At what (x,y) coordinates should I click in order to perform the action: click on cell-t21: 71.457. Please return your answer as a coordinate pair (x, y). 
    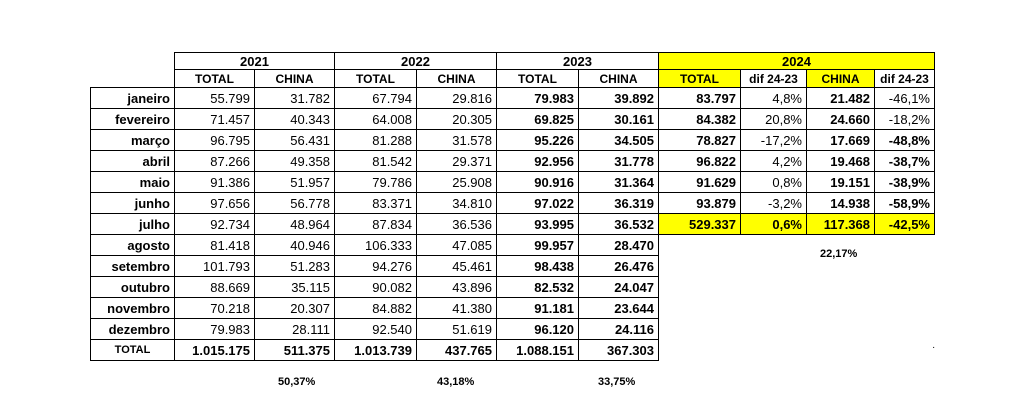
    Looking at the image, I should click on (214, 119).